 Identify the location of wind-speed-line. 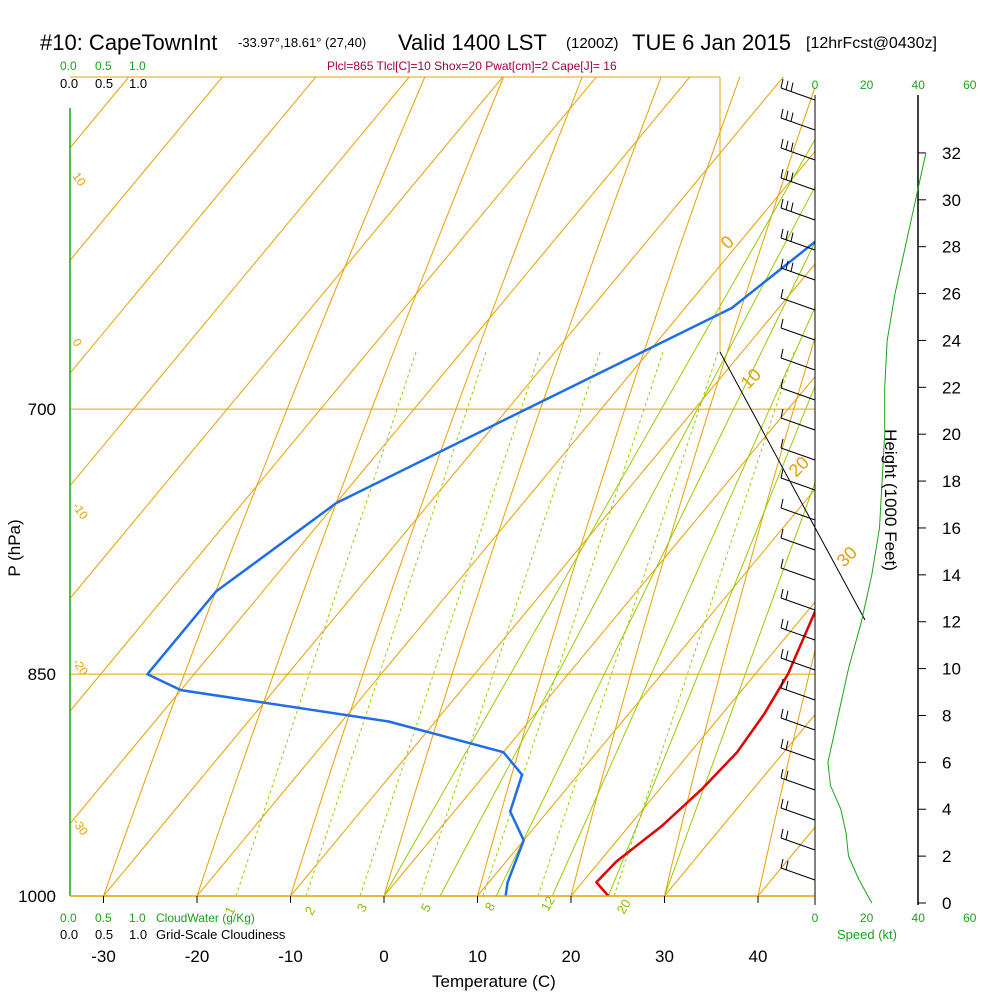
(877, 528).